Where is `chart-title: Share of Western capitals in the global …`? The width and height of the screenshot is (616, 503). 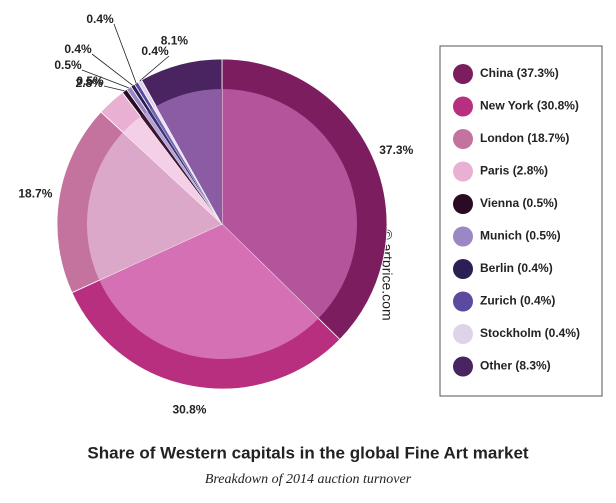 chart-title: Share of Western capitals in the global … is located at coordinates (308, 452).